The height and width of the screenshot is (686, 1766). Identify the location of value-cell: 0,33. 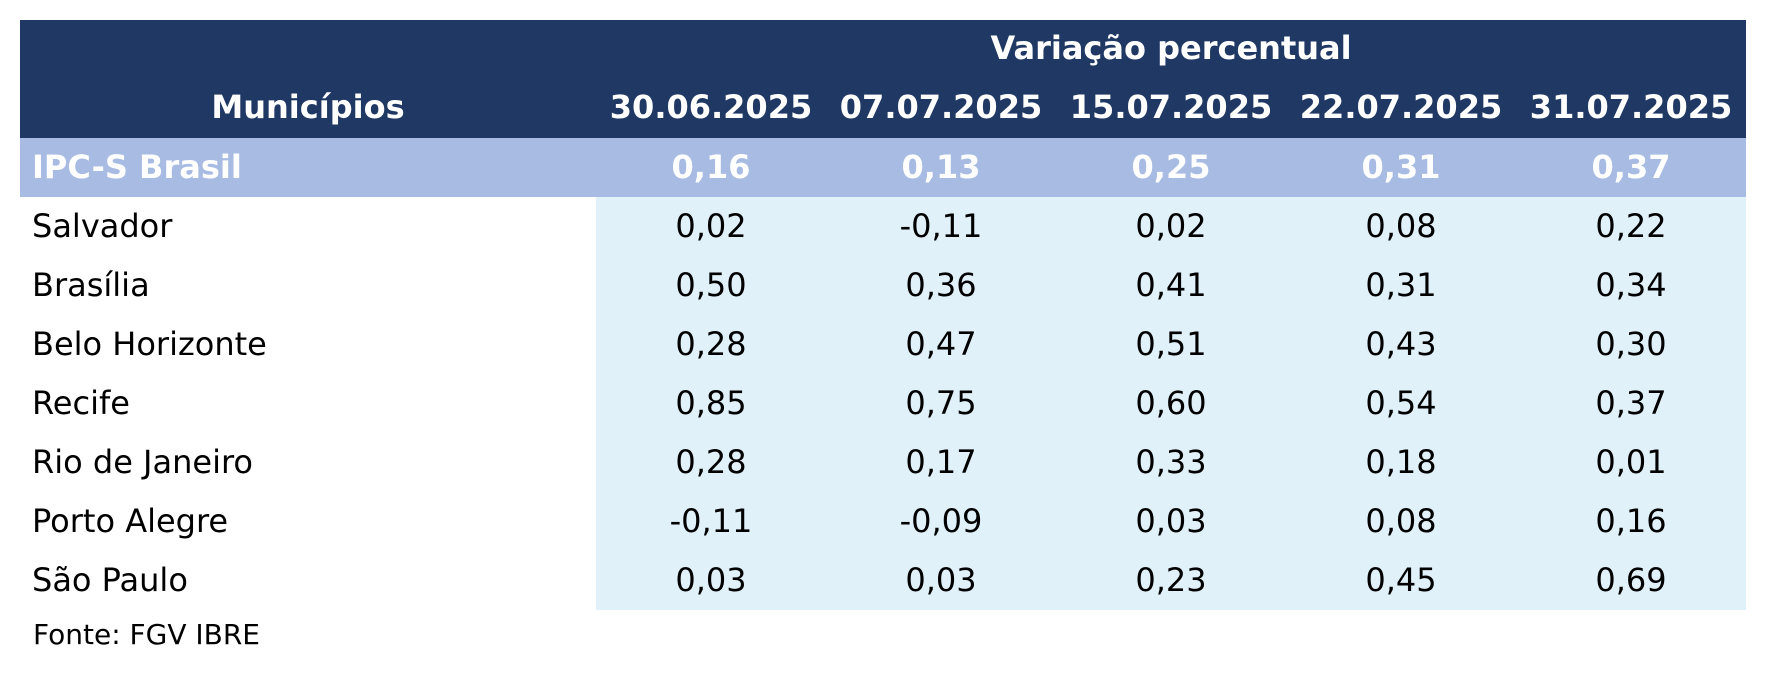
(1171, 462).